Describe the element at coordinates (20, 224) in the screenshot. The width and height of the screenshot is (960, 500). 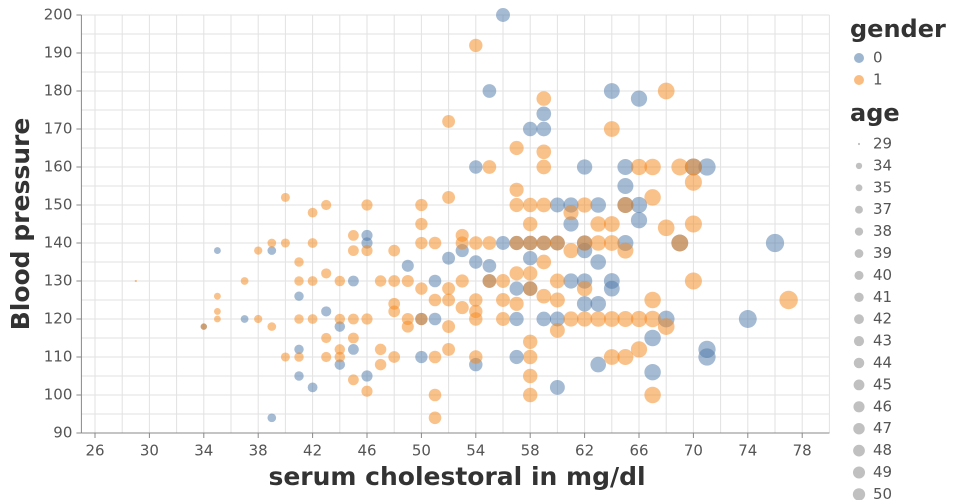
I see `y-axis-title: Blood pressure` at that location.